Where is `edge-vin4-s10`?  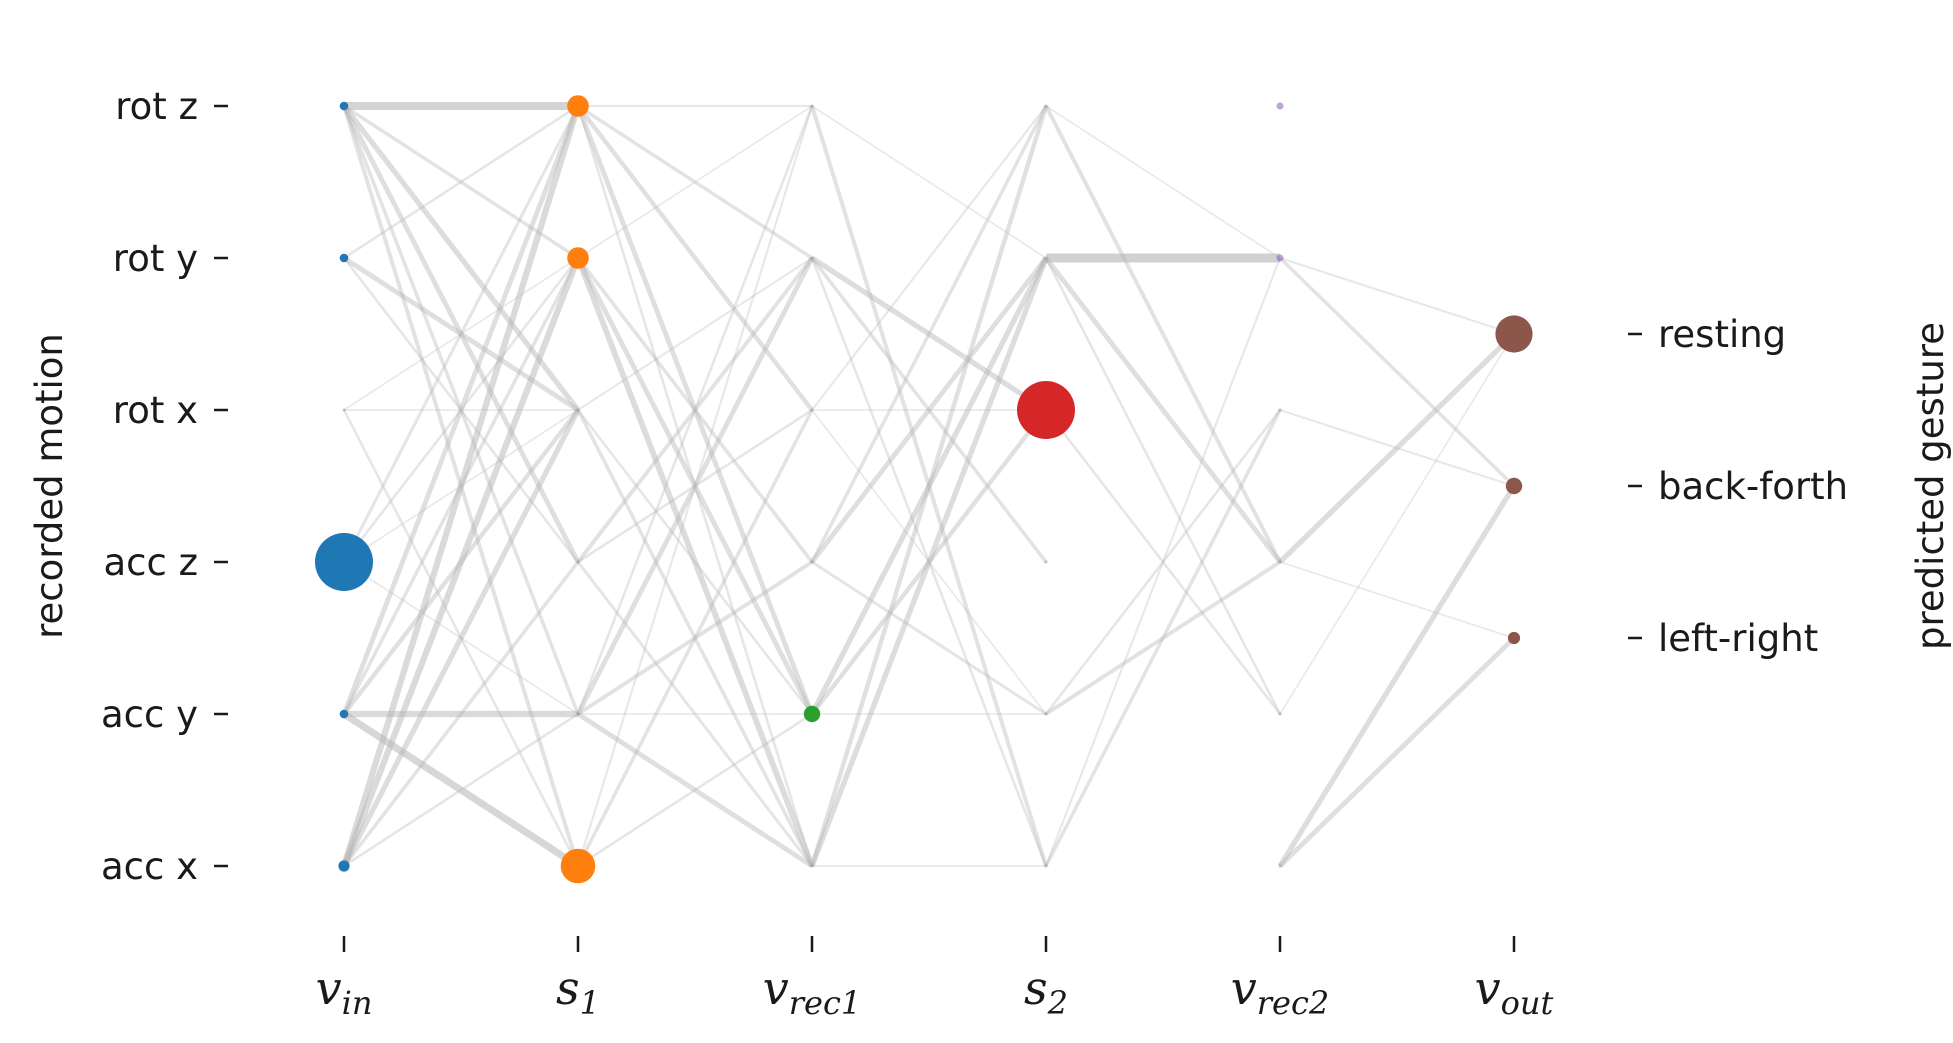
edge-vin4-s10 is located at coordinates (461, 410).